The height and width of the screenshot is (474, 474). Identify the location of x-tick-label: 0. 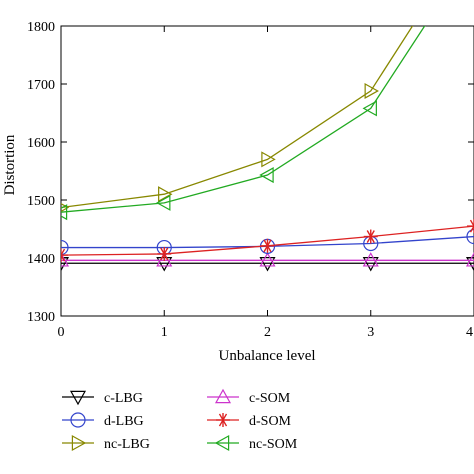
(61, 332).